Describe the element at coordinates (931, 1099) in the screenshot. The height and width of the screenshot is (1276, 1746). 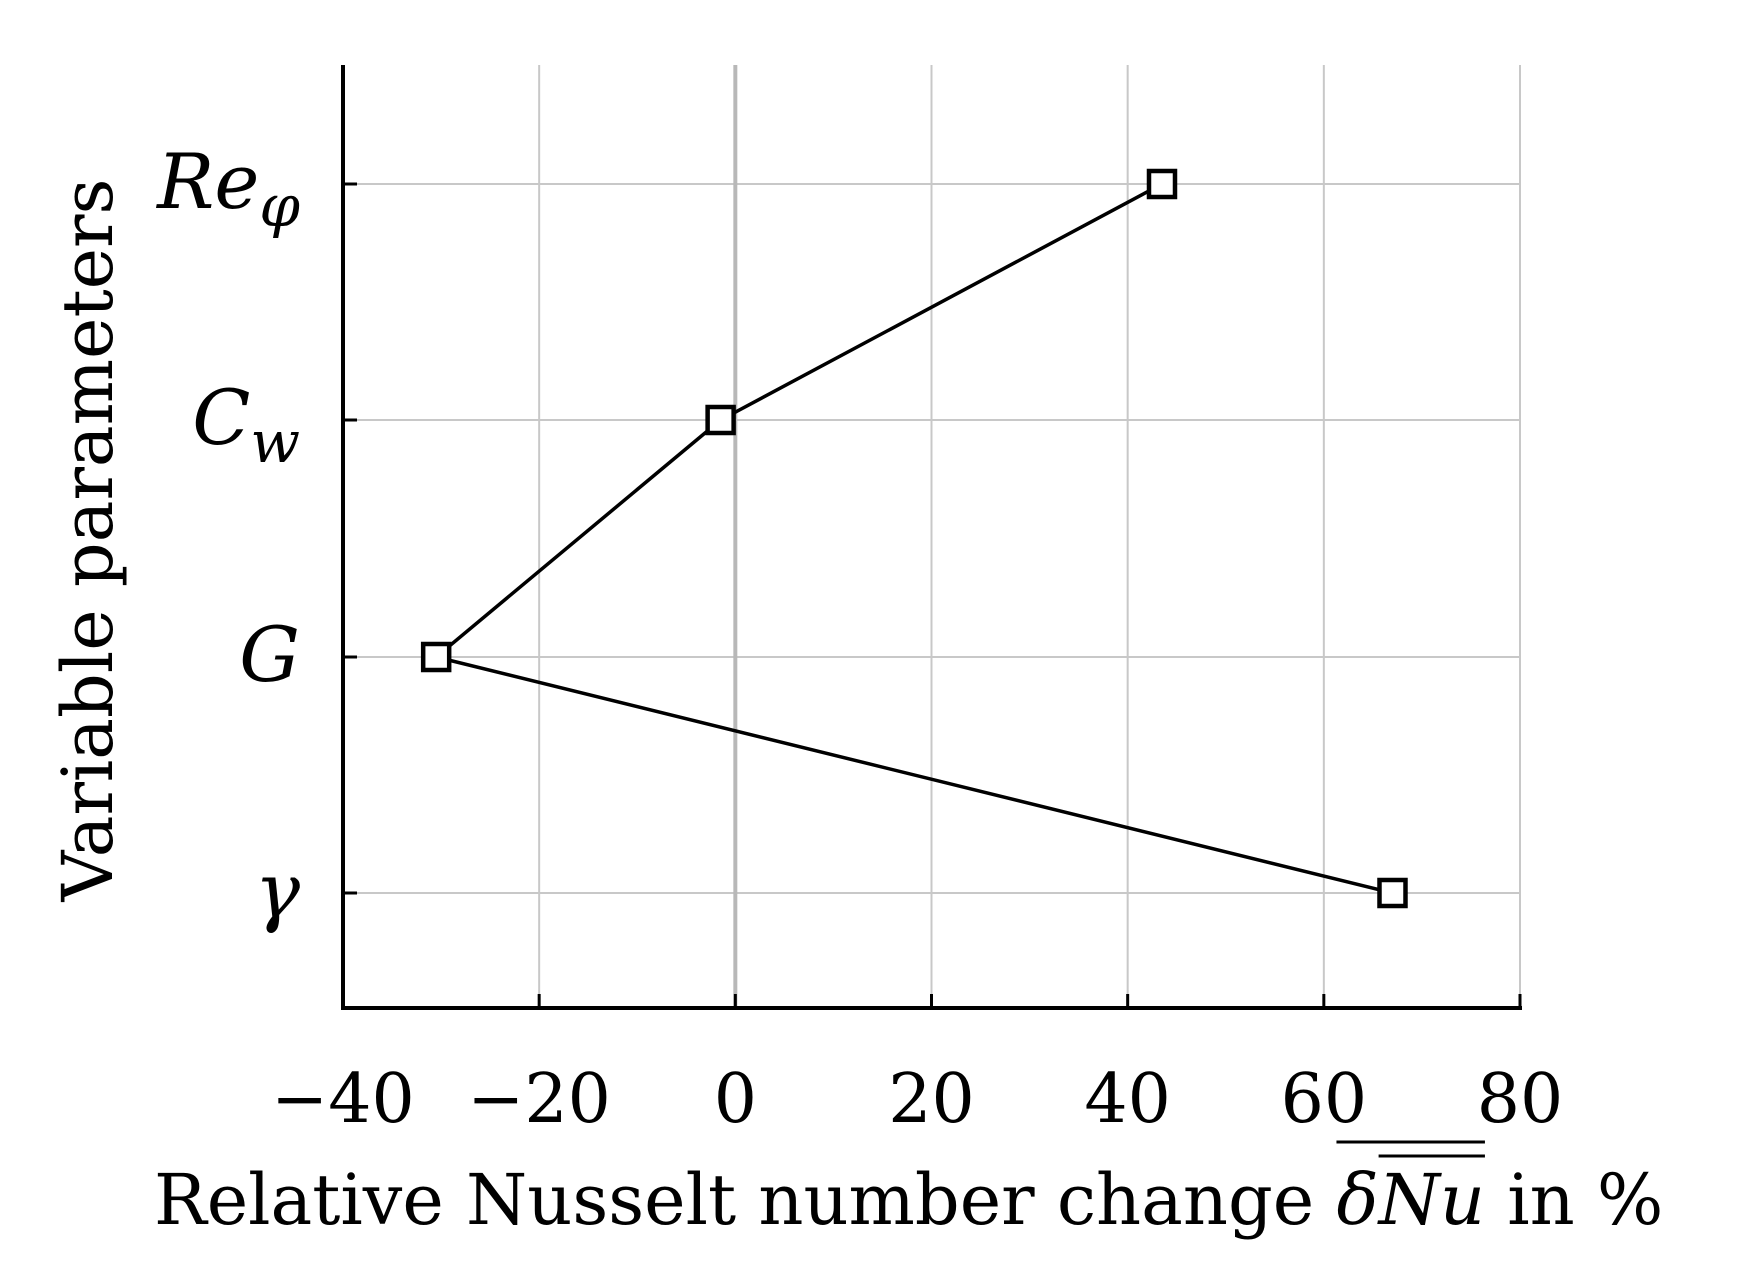
I see `x-tick-label: 20` at that location.